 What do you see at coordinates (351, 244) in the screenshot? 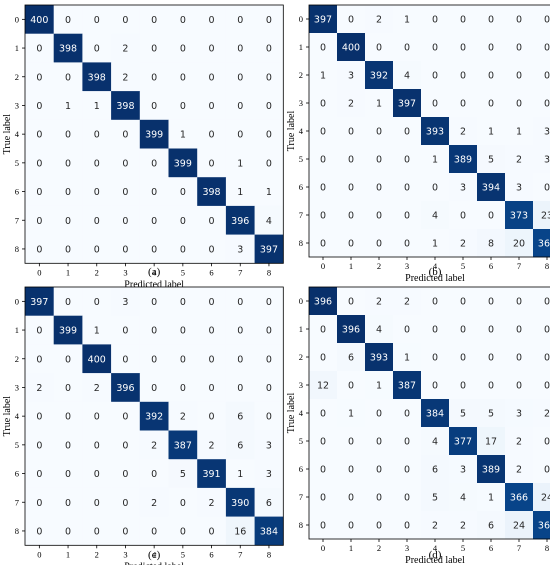
I see `cell-label-1-8-1: 0` at bounding box center [351, 244].